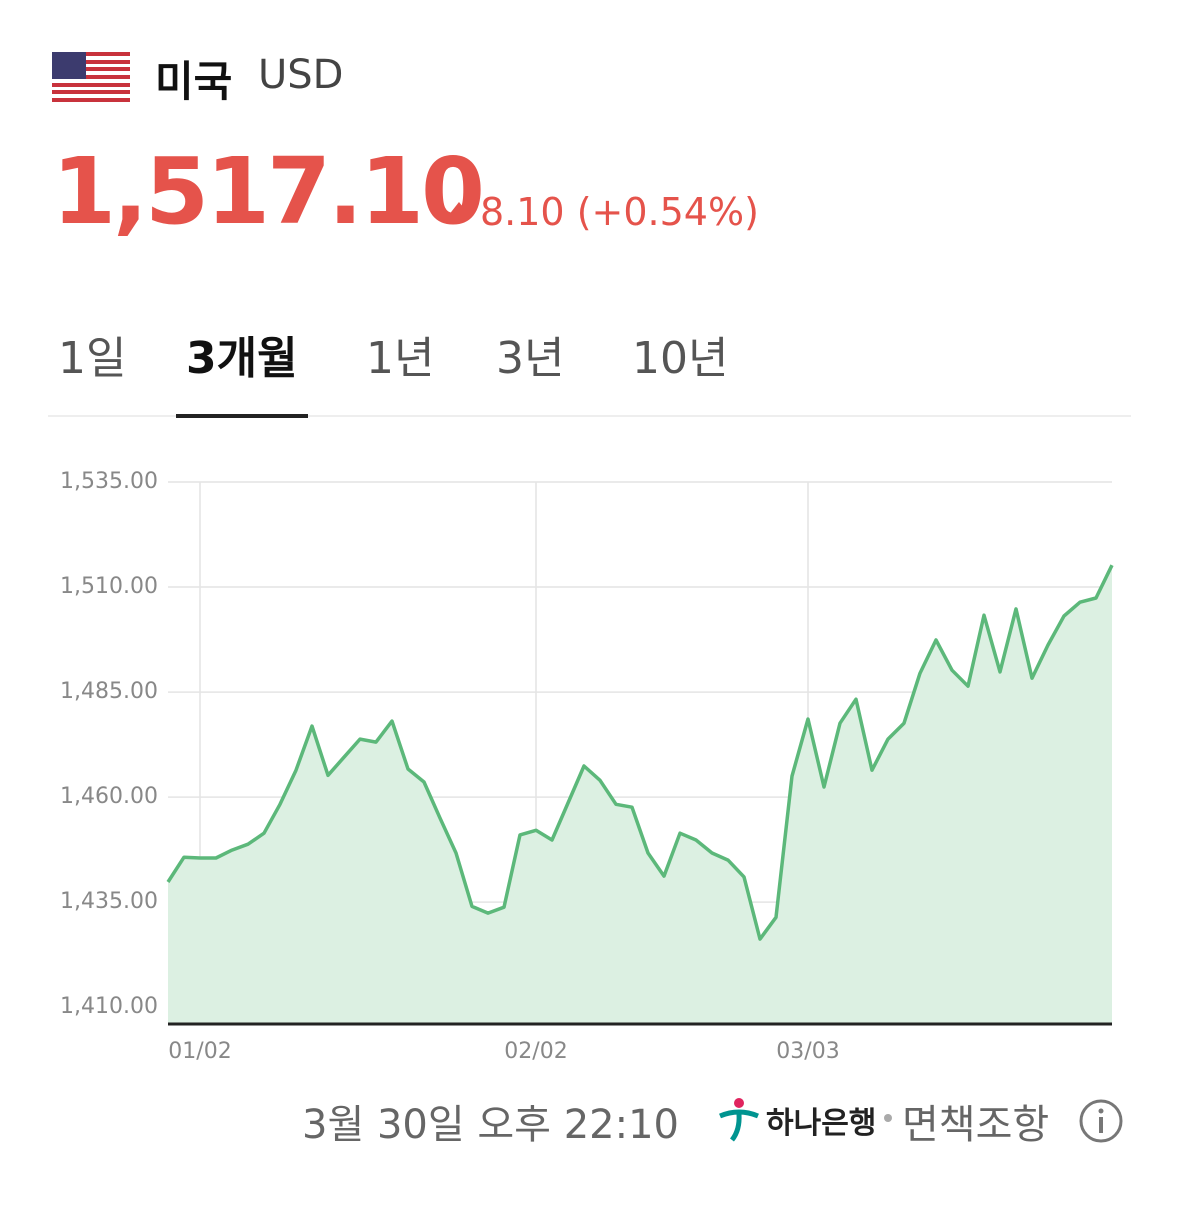  I want to click on disclaimer: 면책조항, so click(976, 1125).